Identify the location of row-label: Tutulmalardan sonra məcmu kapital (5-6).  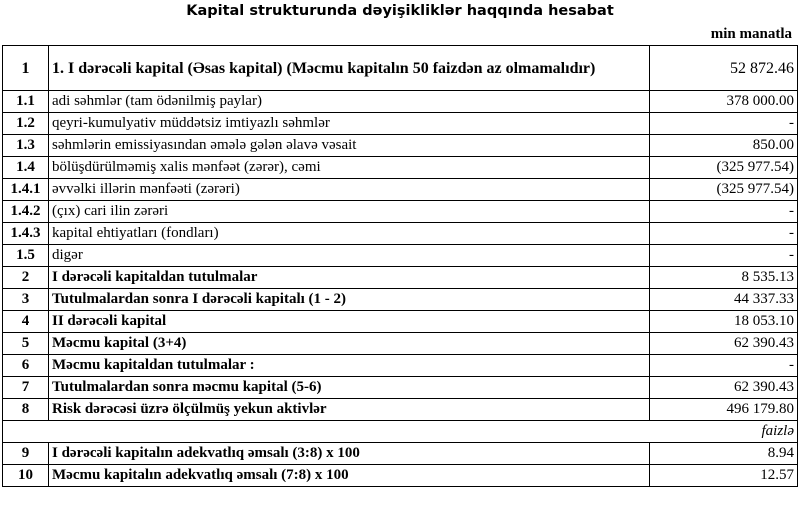
(349, 387).